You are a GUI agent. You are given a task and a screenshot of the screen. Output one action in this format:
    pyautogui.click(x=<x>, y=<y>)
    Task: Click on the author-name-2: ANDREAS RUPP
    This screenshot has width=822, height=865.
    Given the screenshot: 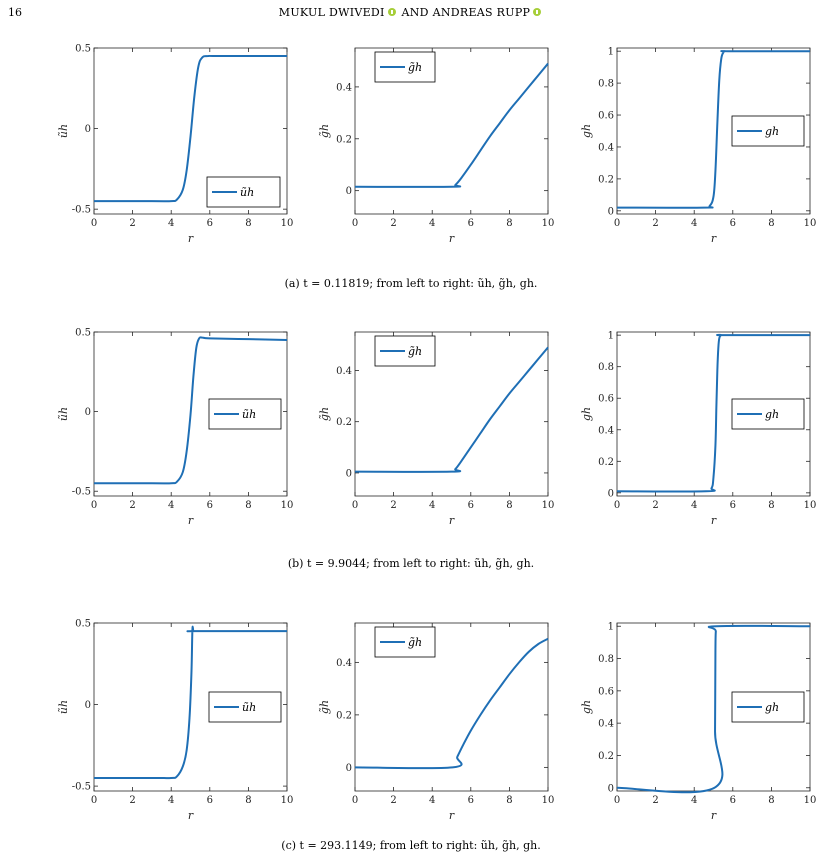 What is the action you would take?
    pyautogui.click(x=481, y=12)
    